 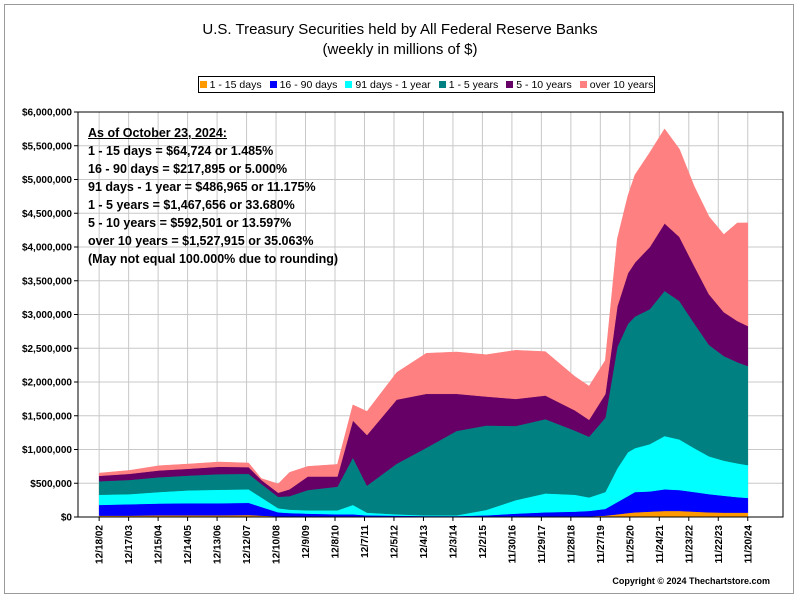 I want to click on x-tick-label: 12/12/07, so click(x=247, y=544).